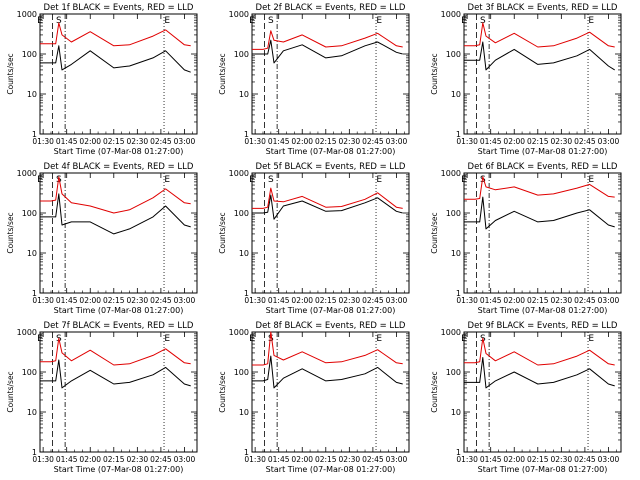 The image size is (640, 480). Describe the element at coordinates (119, 8) in the screenshot. I see `panel-title: Det 1f BLACK = Events, RED = LLD` at that location.